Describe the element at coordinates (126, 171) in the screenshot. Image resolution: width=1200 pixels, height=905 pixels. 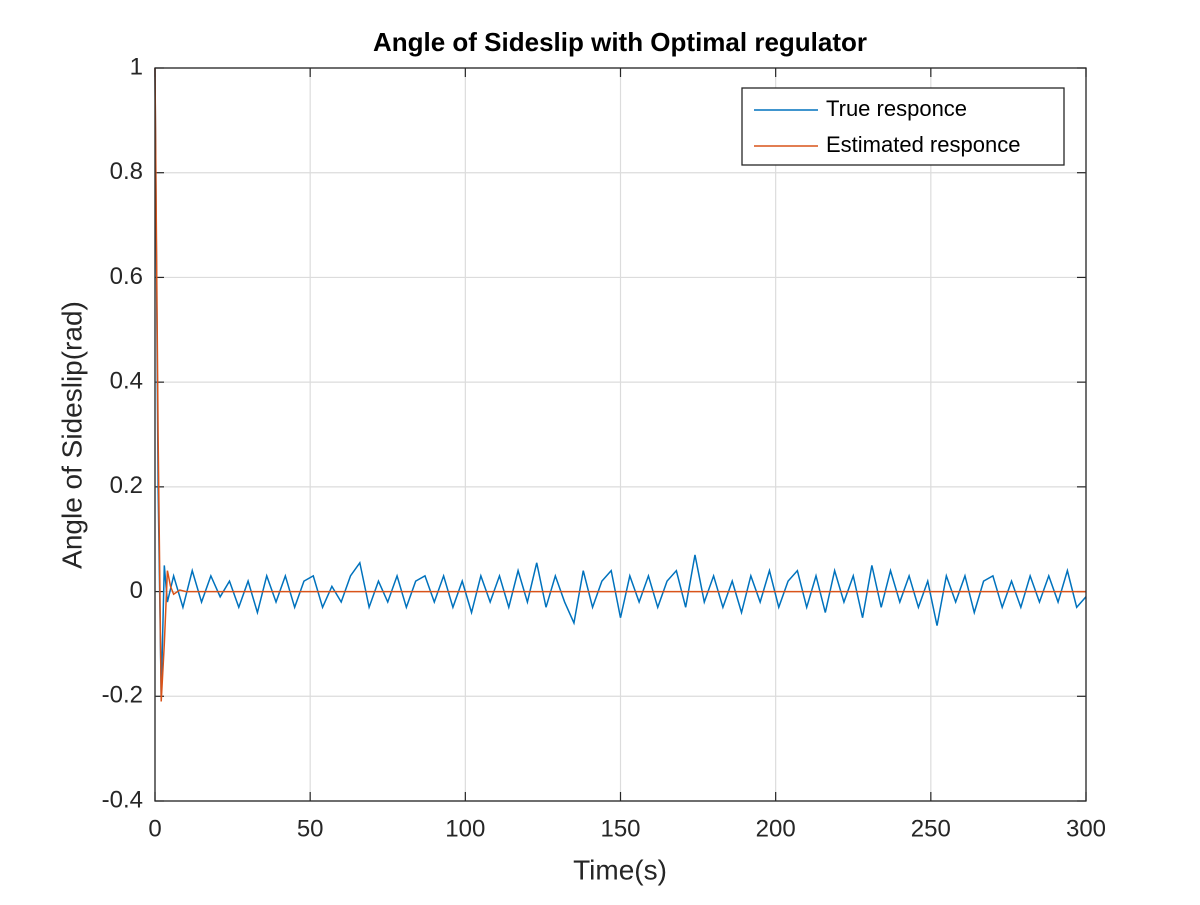
I see `y-tick-label: 0.8` at that location.